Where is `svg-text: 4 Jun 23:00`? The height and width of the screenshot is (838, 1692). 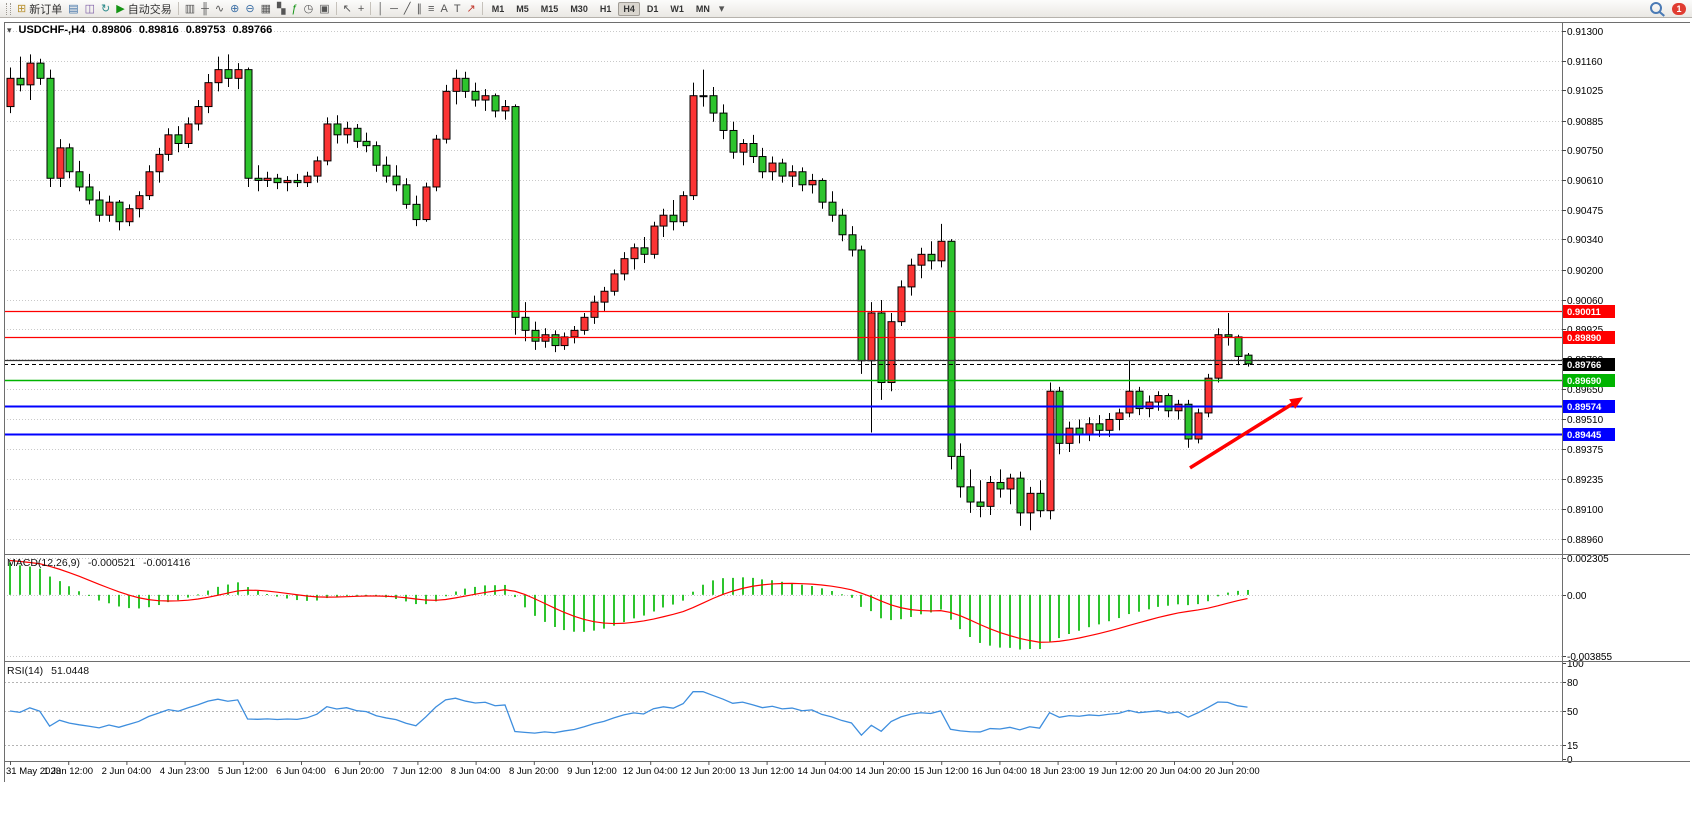 svg-text: 4 Jun 23:00 is located at coordinates (185, 771).